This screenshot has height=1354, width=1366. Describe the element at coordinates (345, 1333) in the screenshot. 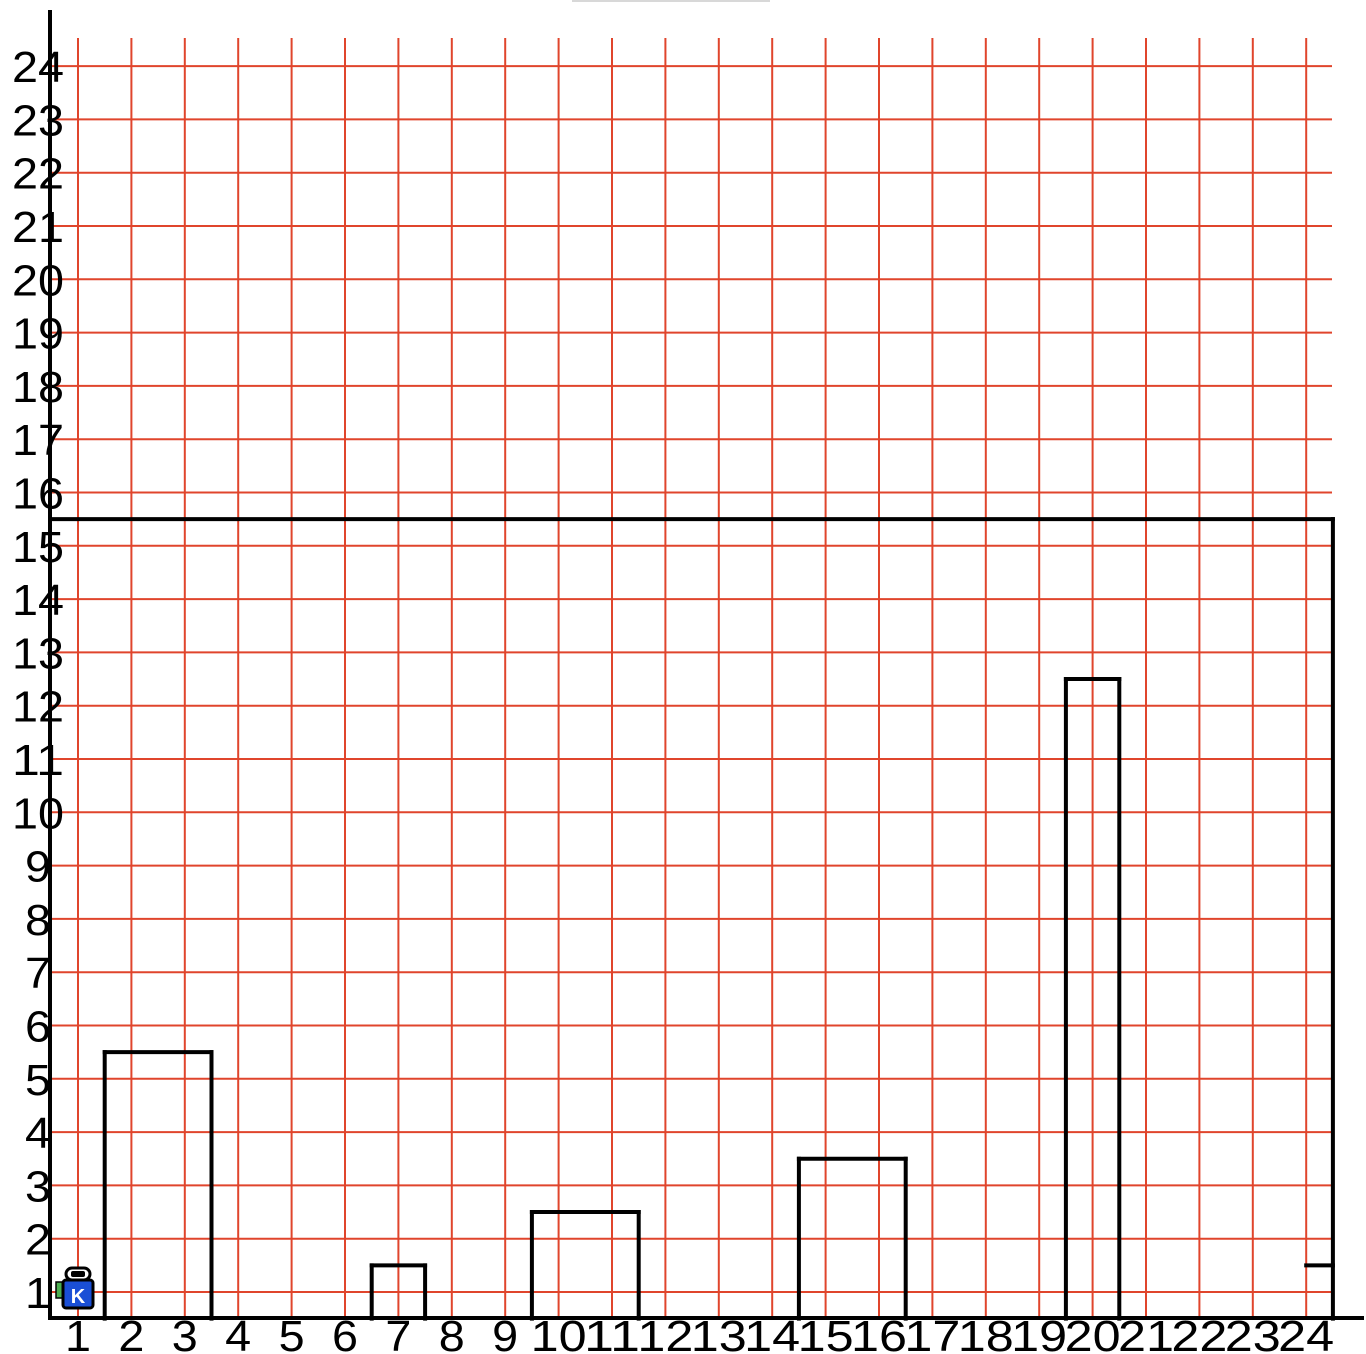

I see `x-tick-label: 6` at that location.